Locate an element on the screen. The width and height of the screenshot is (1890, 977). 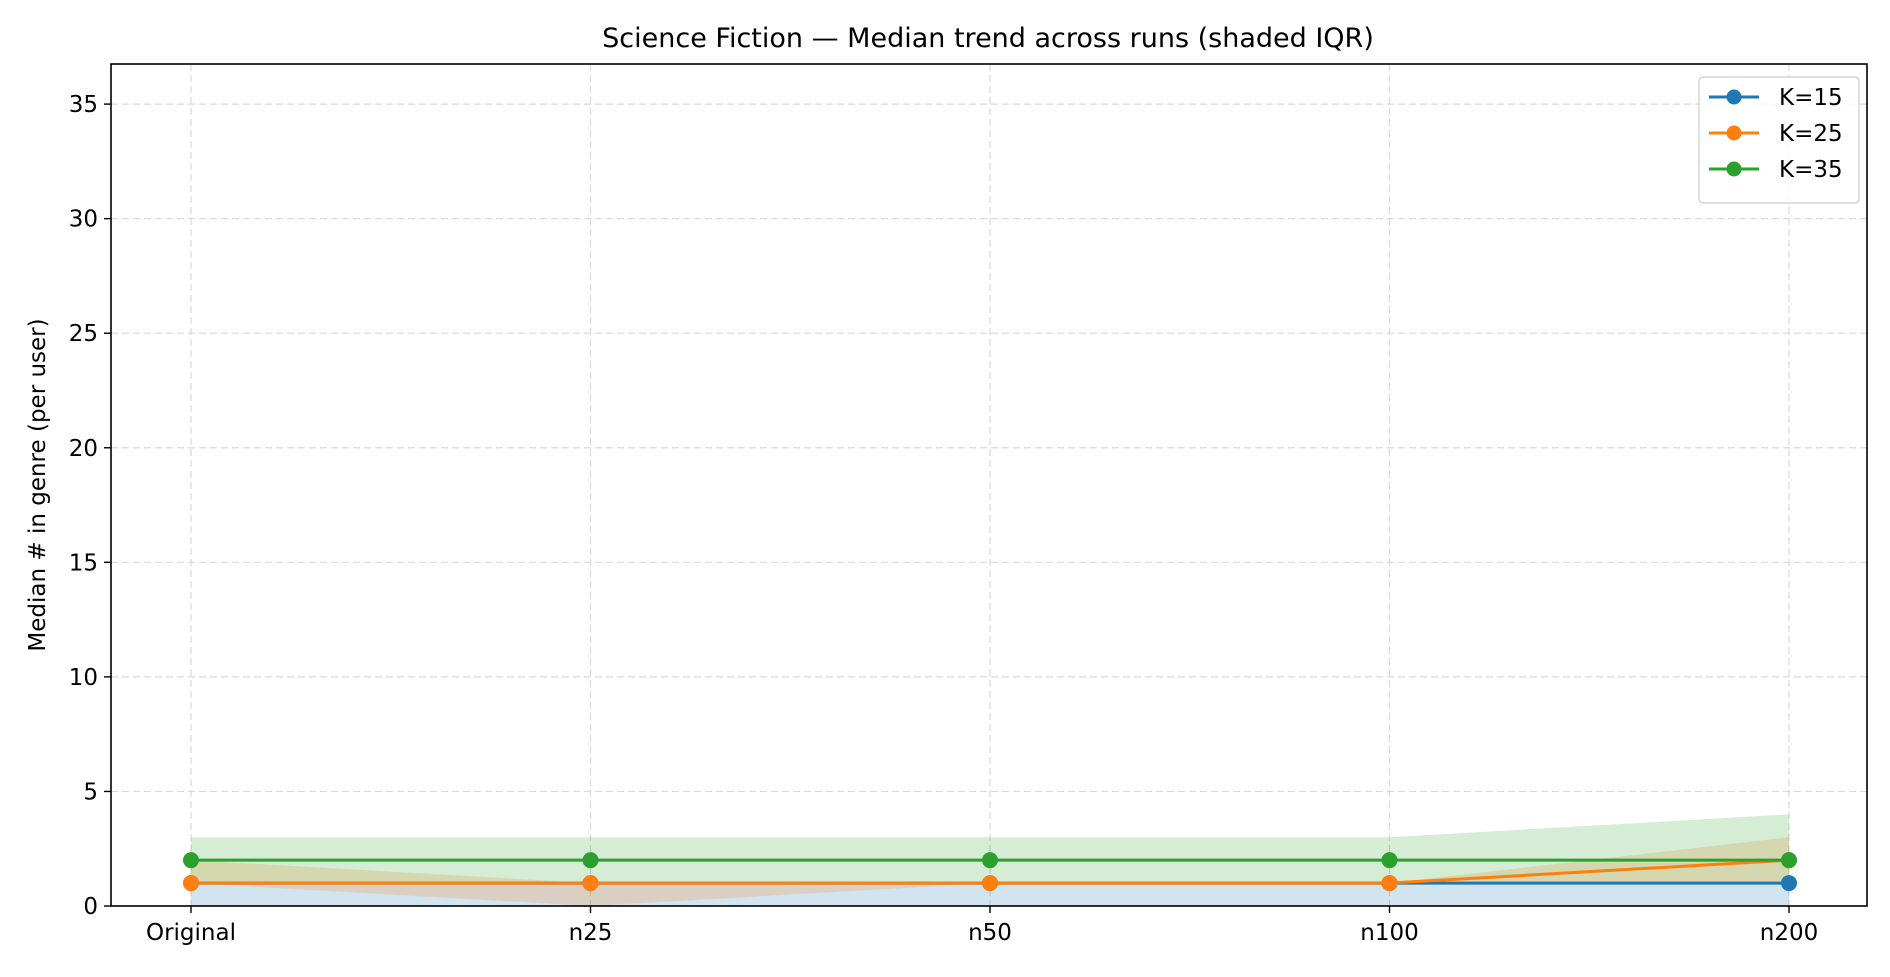
y-tick-label: 0 is located at coordinates (90, 907).